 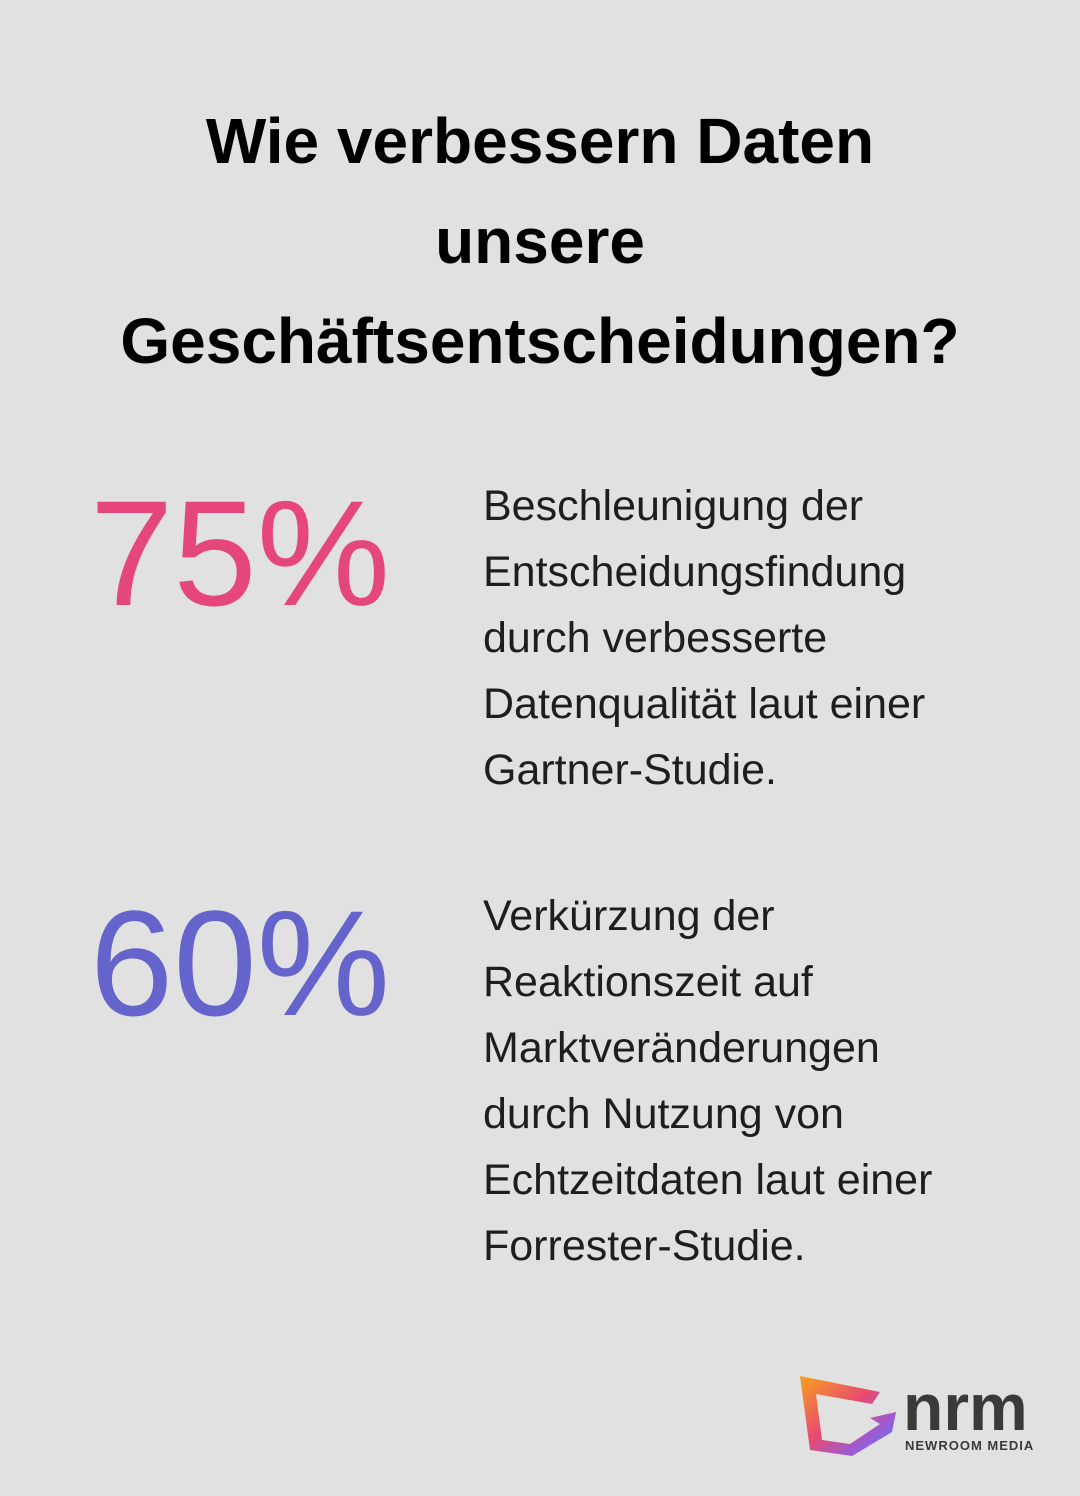 What do you see at coordinates (539, 341) in the screenshot?
I see `title-line: Geschäftsentscheidungen?` at bounding box center [539, 341].